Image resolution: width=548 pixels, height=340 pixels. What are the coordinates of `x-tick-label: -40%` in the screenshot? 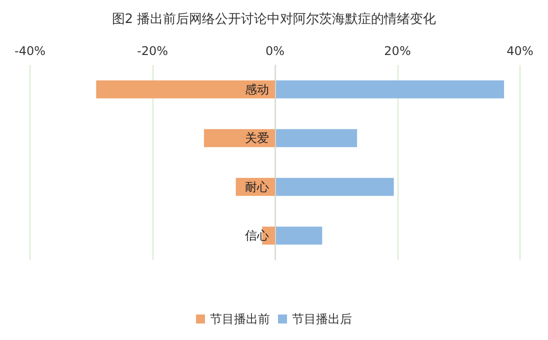 It's located at (30, 51).